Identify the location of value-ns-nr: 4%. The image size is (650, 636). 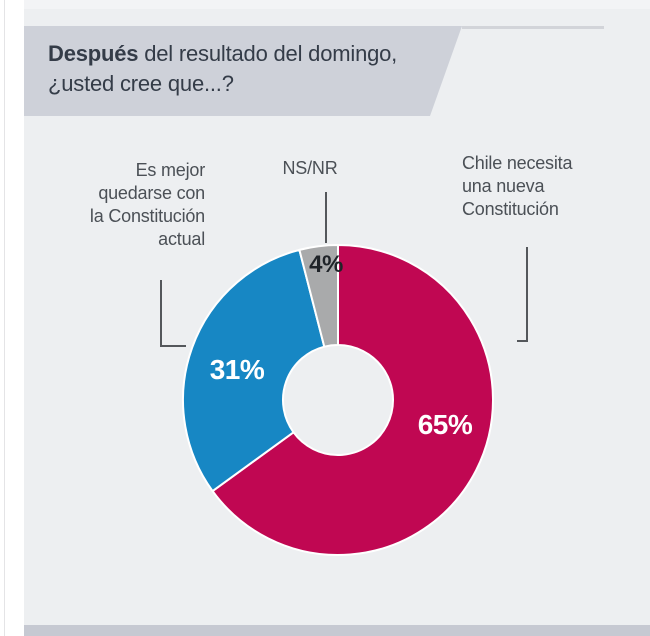
(326, 264).